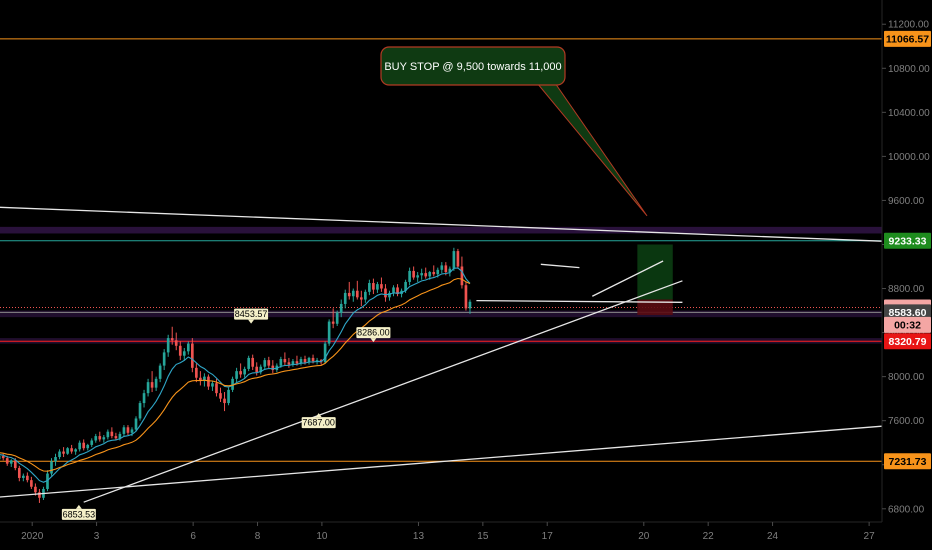 The height and width of the screenshot is (550, 932). I want to click on x-tick-label: 10, so click(322, 536).